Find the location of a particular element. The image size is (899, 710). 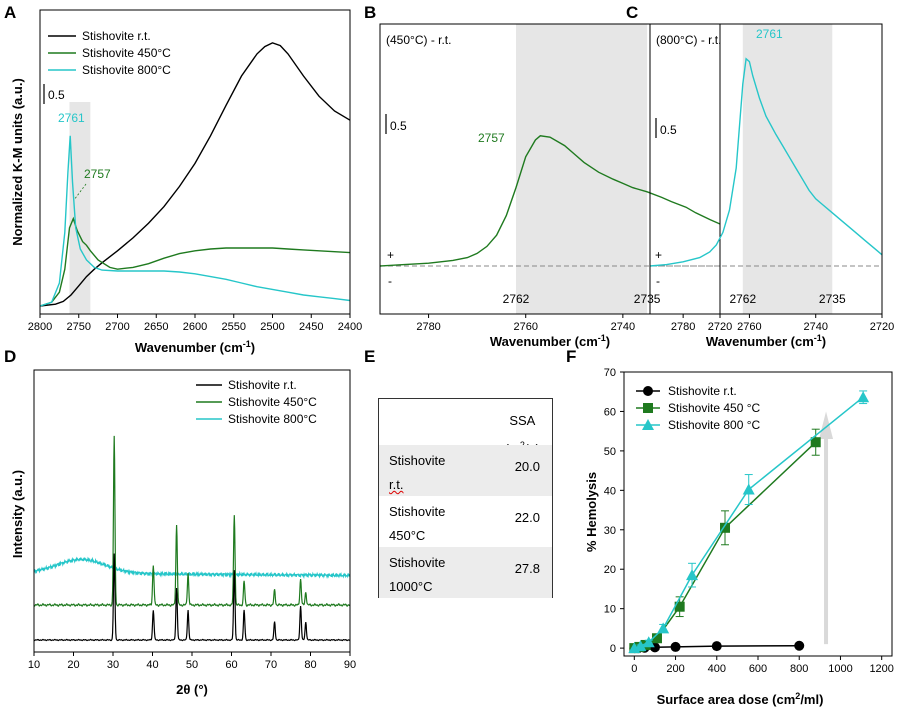

panel-label-e: E is located at coordinates (369, 356).